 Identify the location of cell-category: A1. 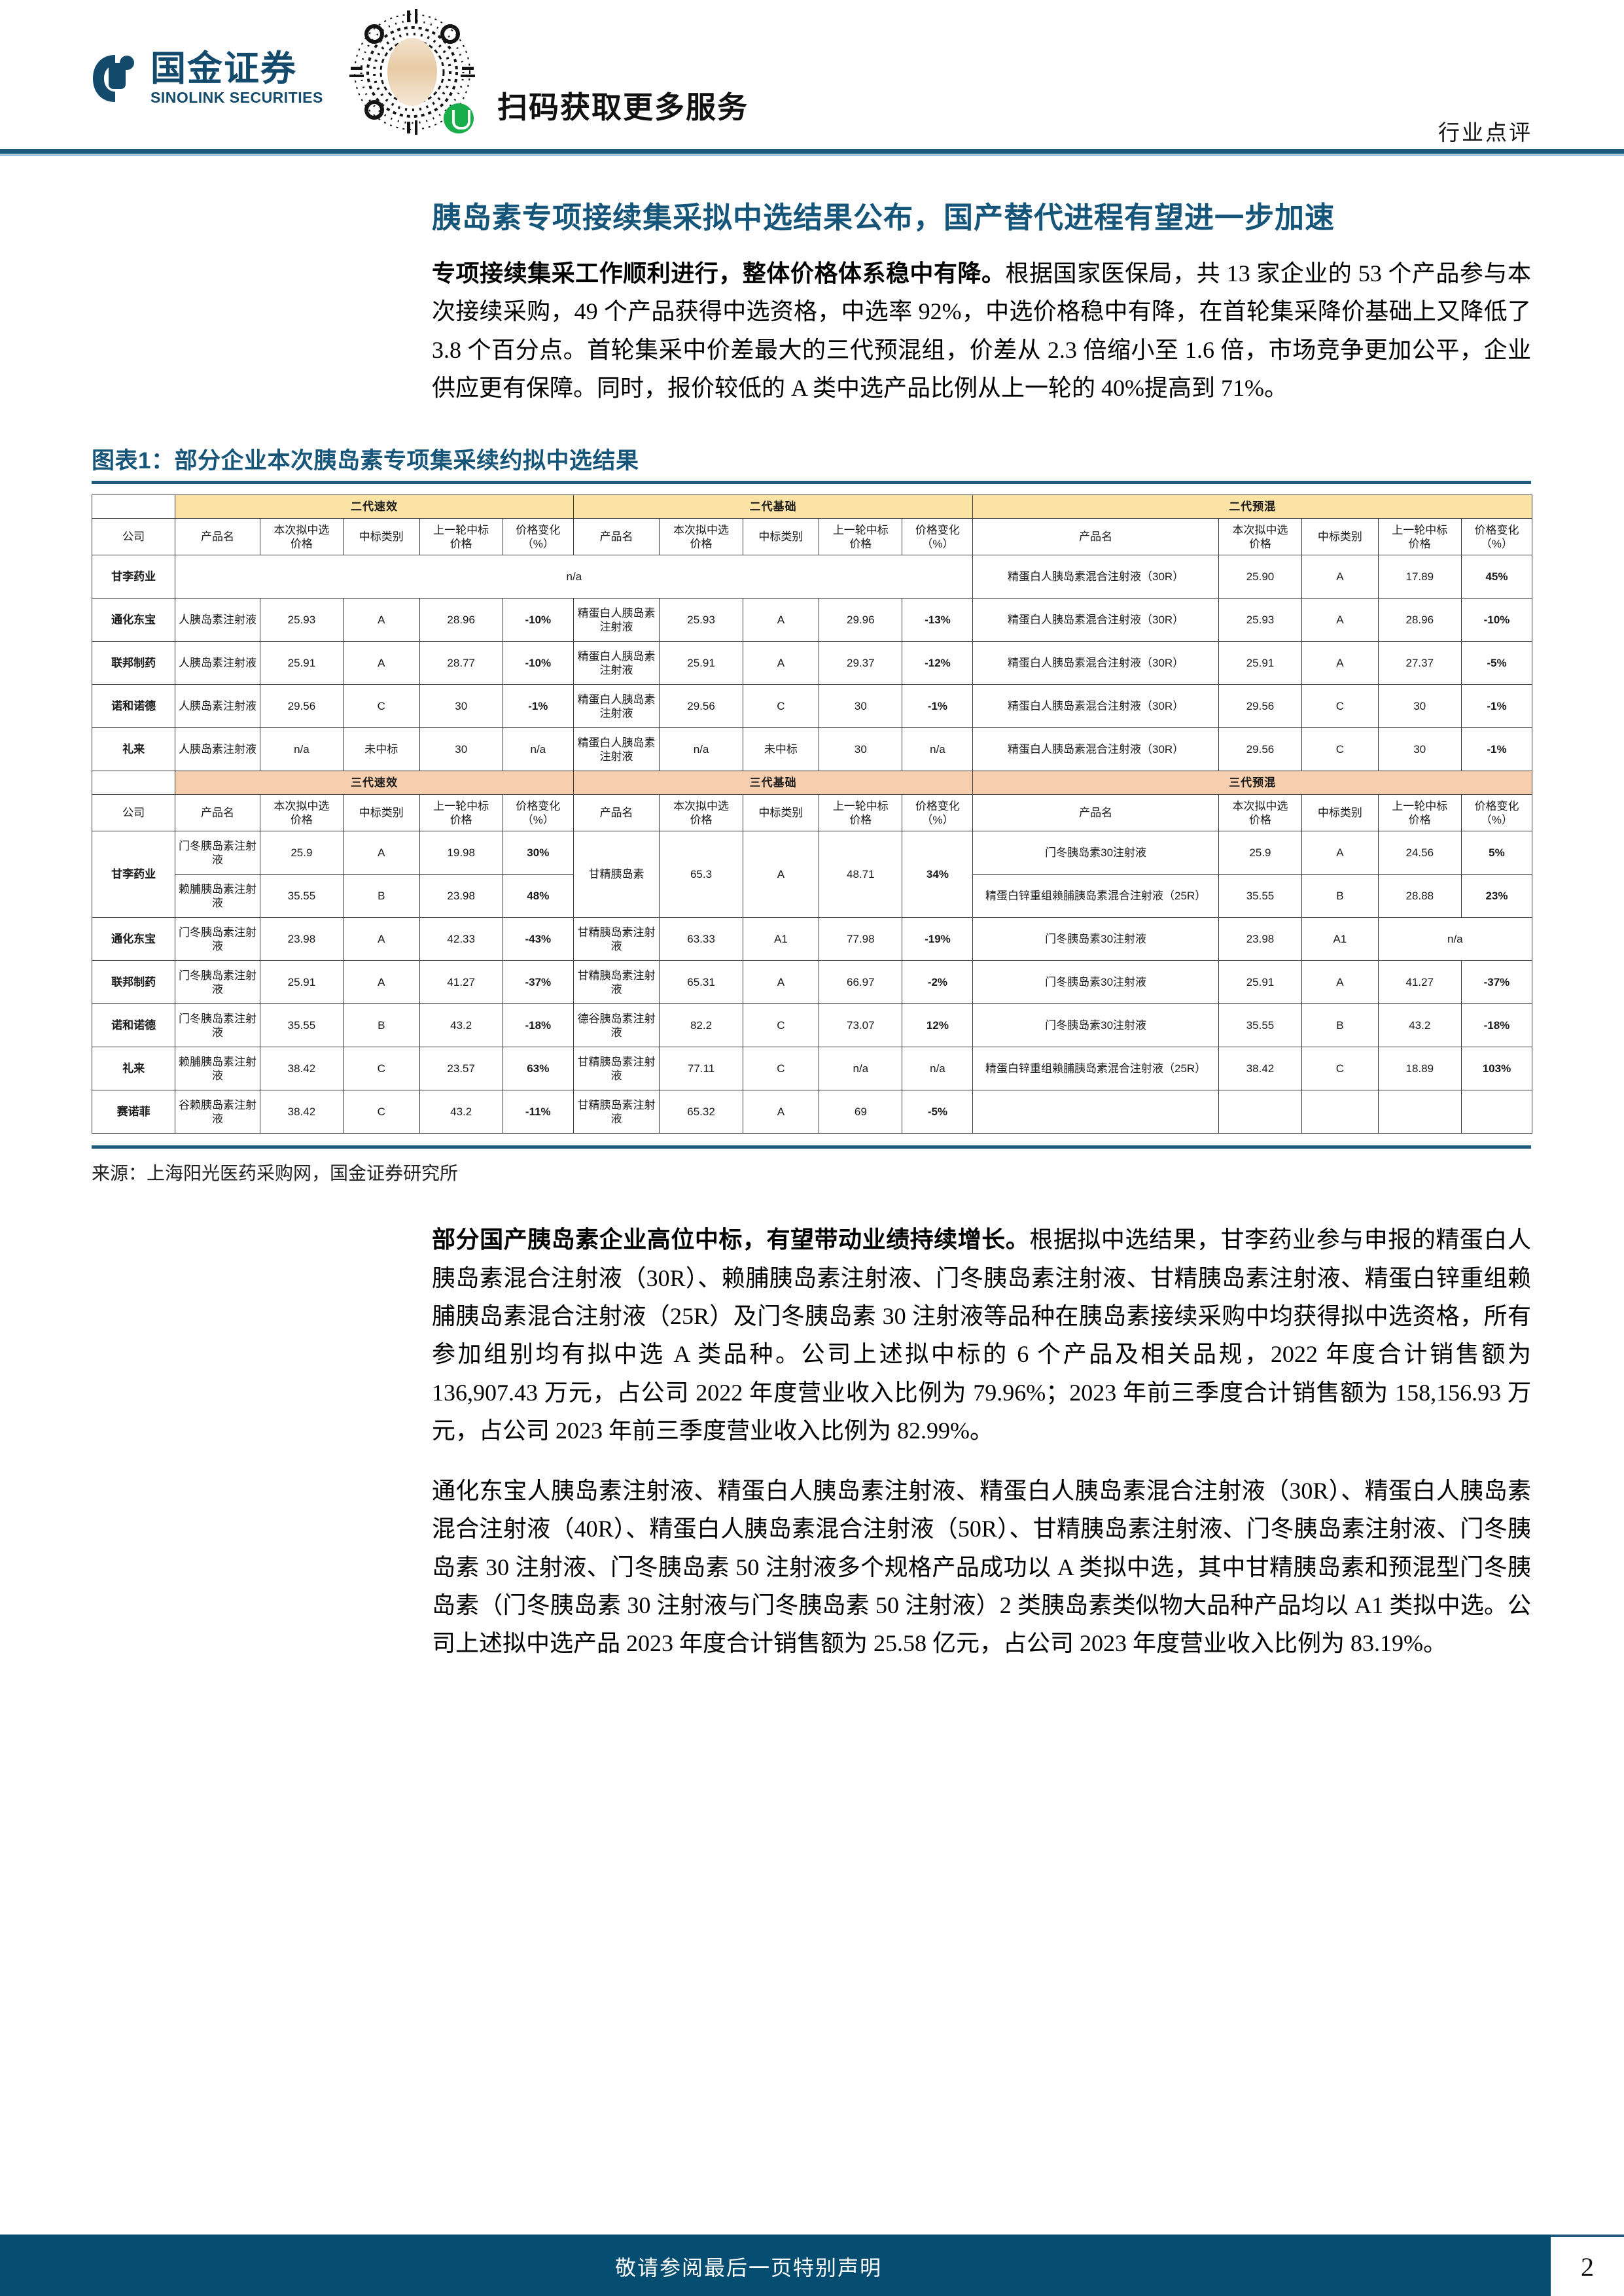
(1340, 939).